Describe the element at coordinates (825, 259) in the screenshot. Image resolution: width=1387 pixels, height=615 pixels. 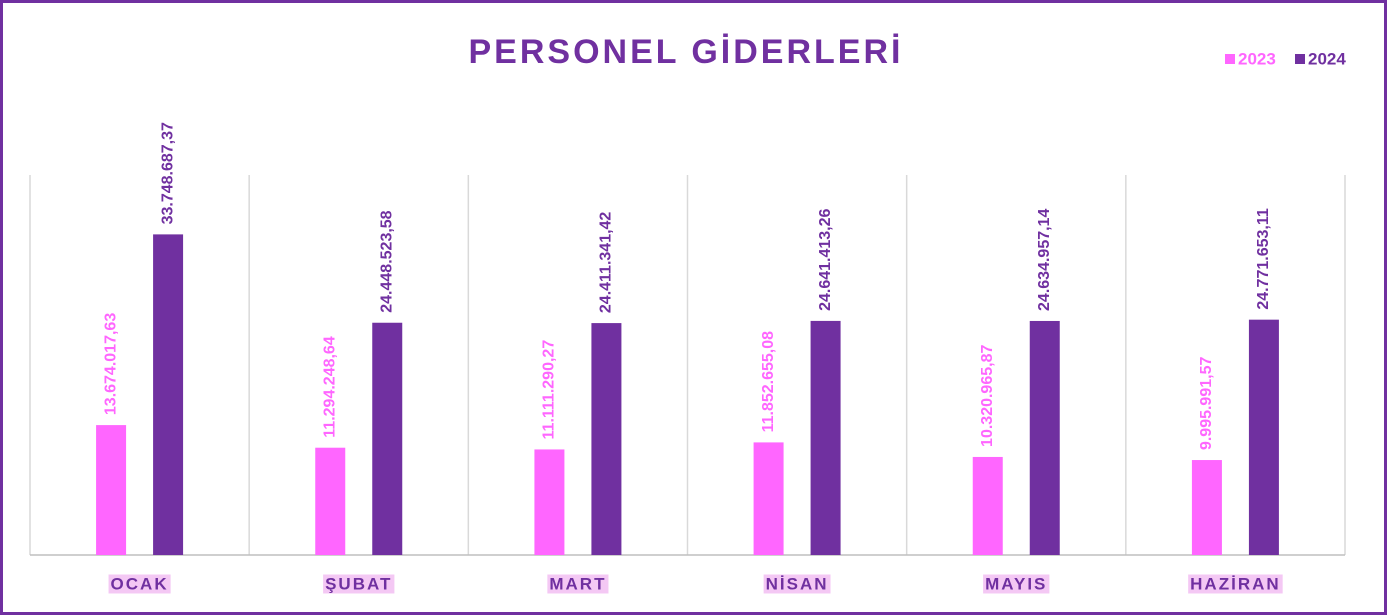
I see `data-label: 24.641.413,26` at that location.